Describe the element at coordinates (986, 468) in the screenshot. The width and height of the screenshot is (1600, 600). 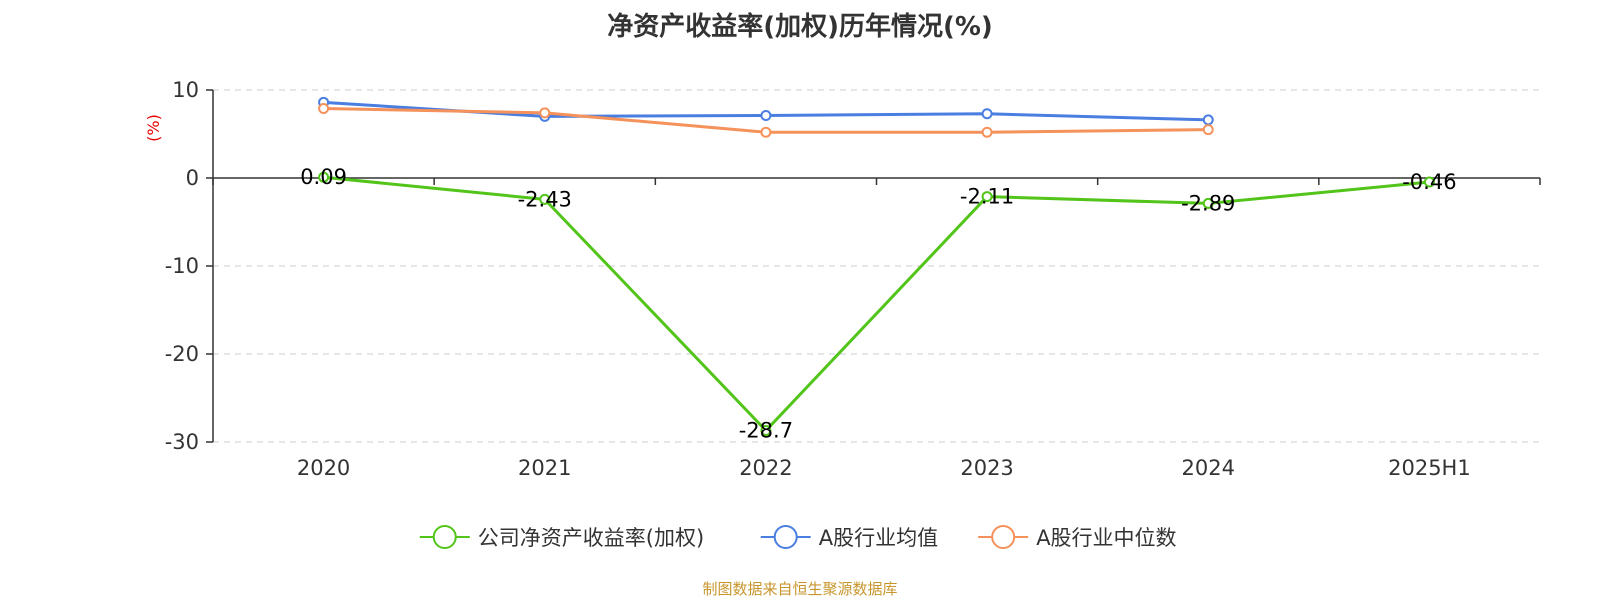
I see `x-tick-label-3: 2023` at that location.